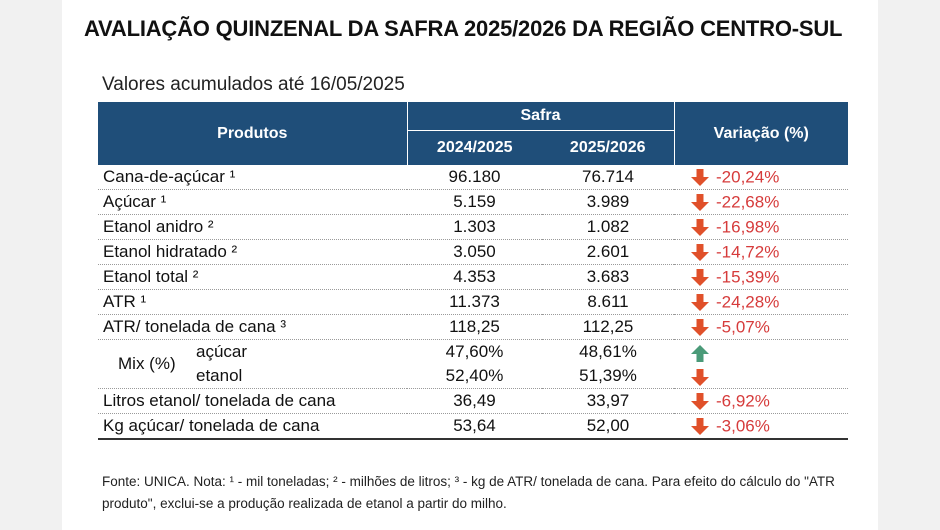 The height and width of the screenshot is (530, 940). I want to click on variation-value: -6,92%, so click(743, 401).